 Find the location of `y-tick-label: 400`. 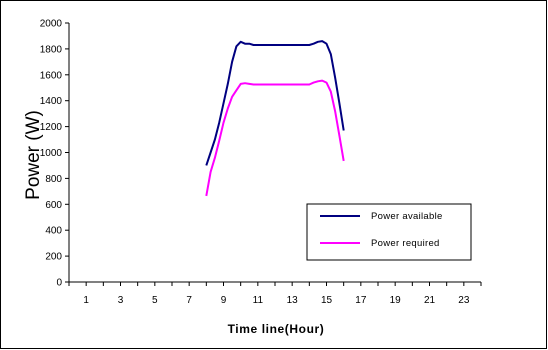

y-tick-label: 400 is located at coordinates (53, 231).